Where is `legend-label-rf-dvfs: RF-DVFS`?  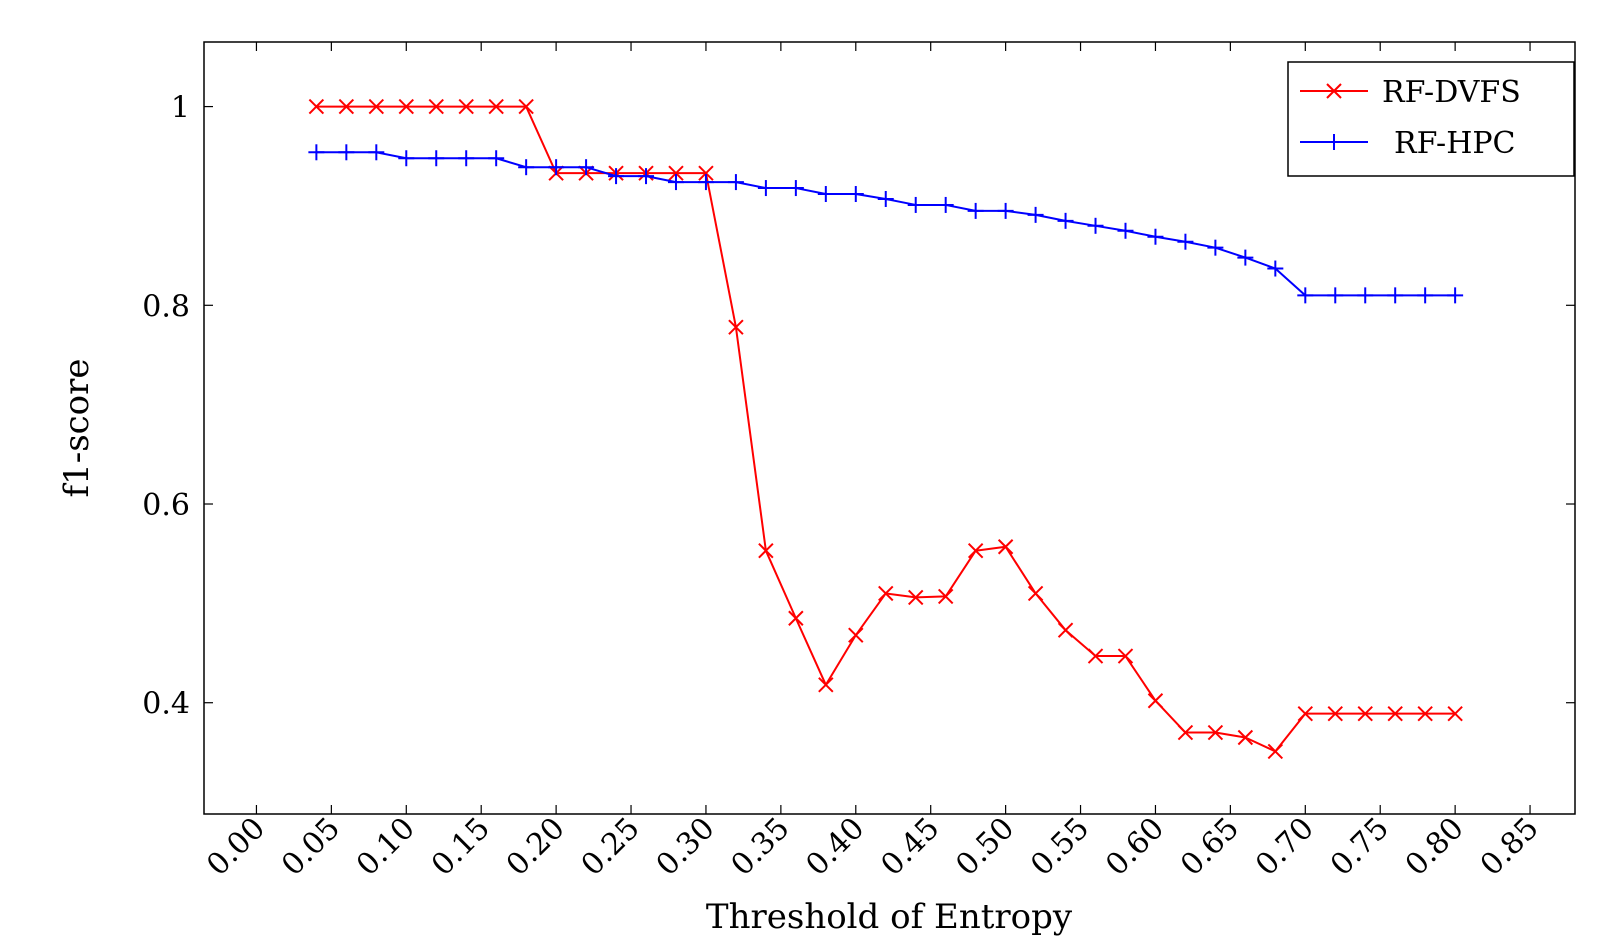
legend-label-rf-dvfs: RF-DVFS is located at coordinates (1451, 92).